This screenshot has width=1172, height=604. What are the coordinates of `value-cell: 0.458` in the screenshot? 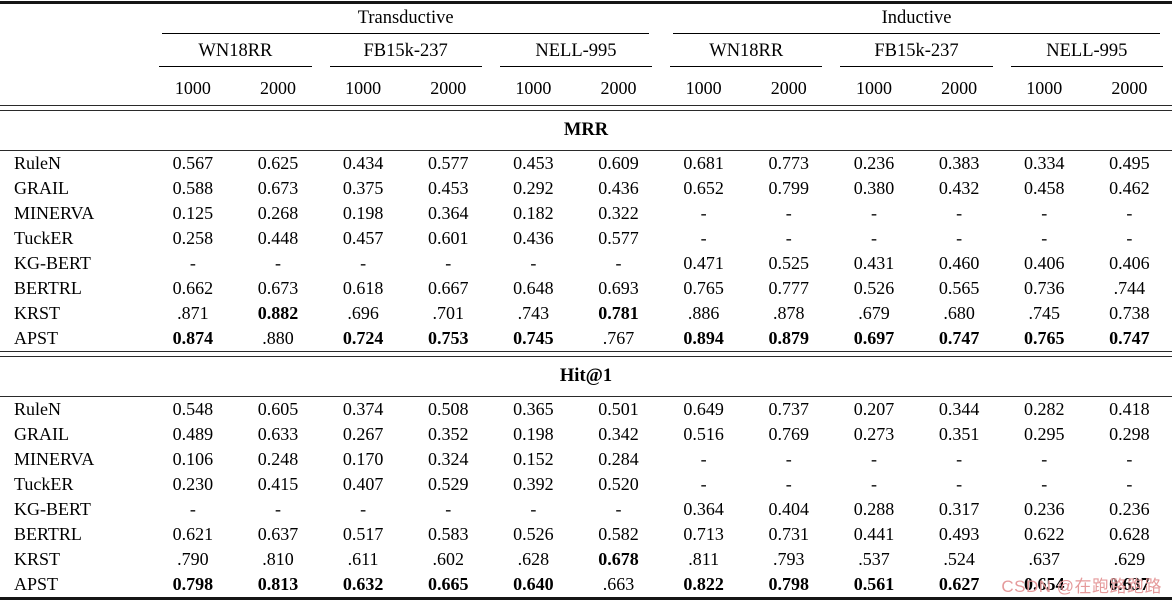 It's located at (1044, 188).